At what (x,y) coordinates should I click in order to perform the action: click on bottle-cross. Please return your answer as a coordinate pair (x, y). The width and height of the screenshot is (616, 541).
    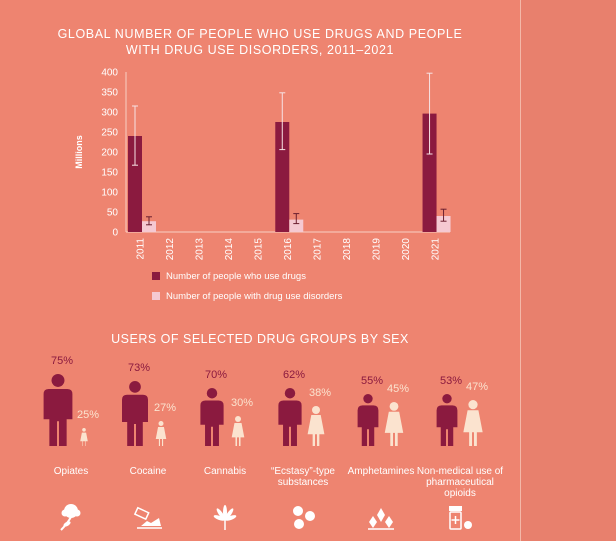
    Looking at the image, I should click on (455, 520).